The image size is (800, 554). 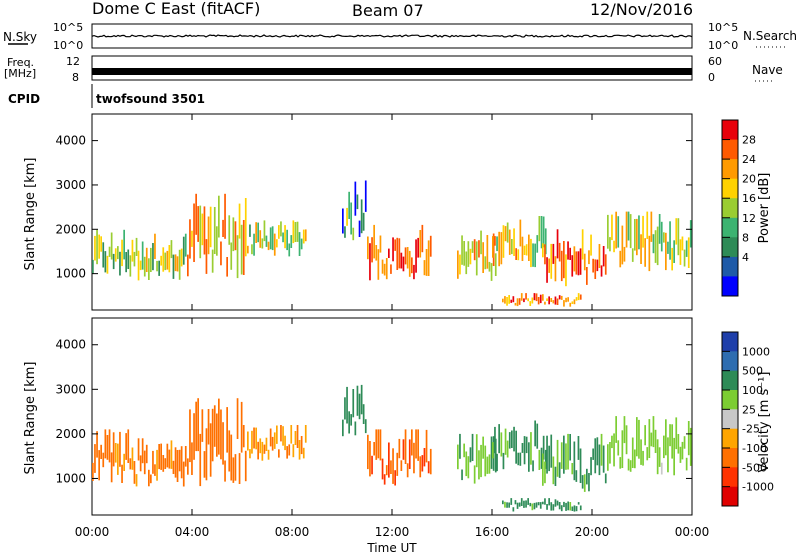 I want to click on y-tick-label: 2000, so click(x=70, y=434).